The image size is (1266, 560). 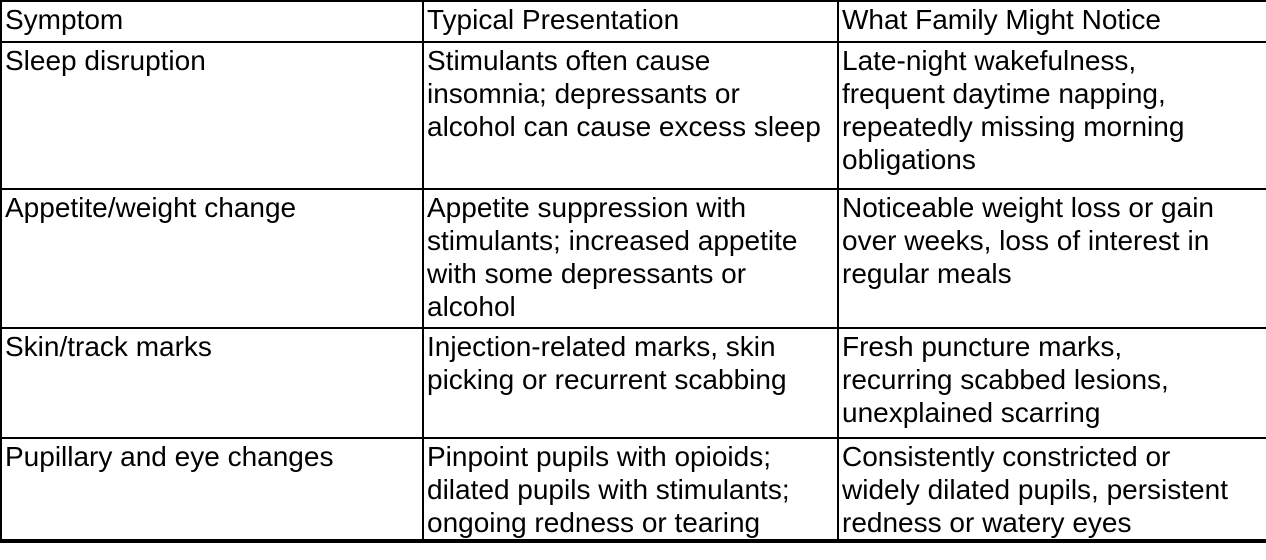 What do you see at coordinates (212, 115) in the screenshot?
I see `cell-symptom: Sleep disruption` at bounding box center [212, 115].